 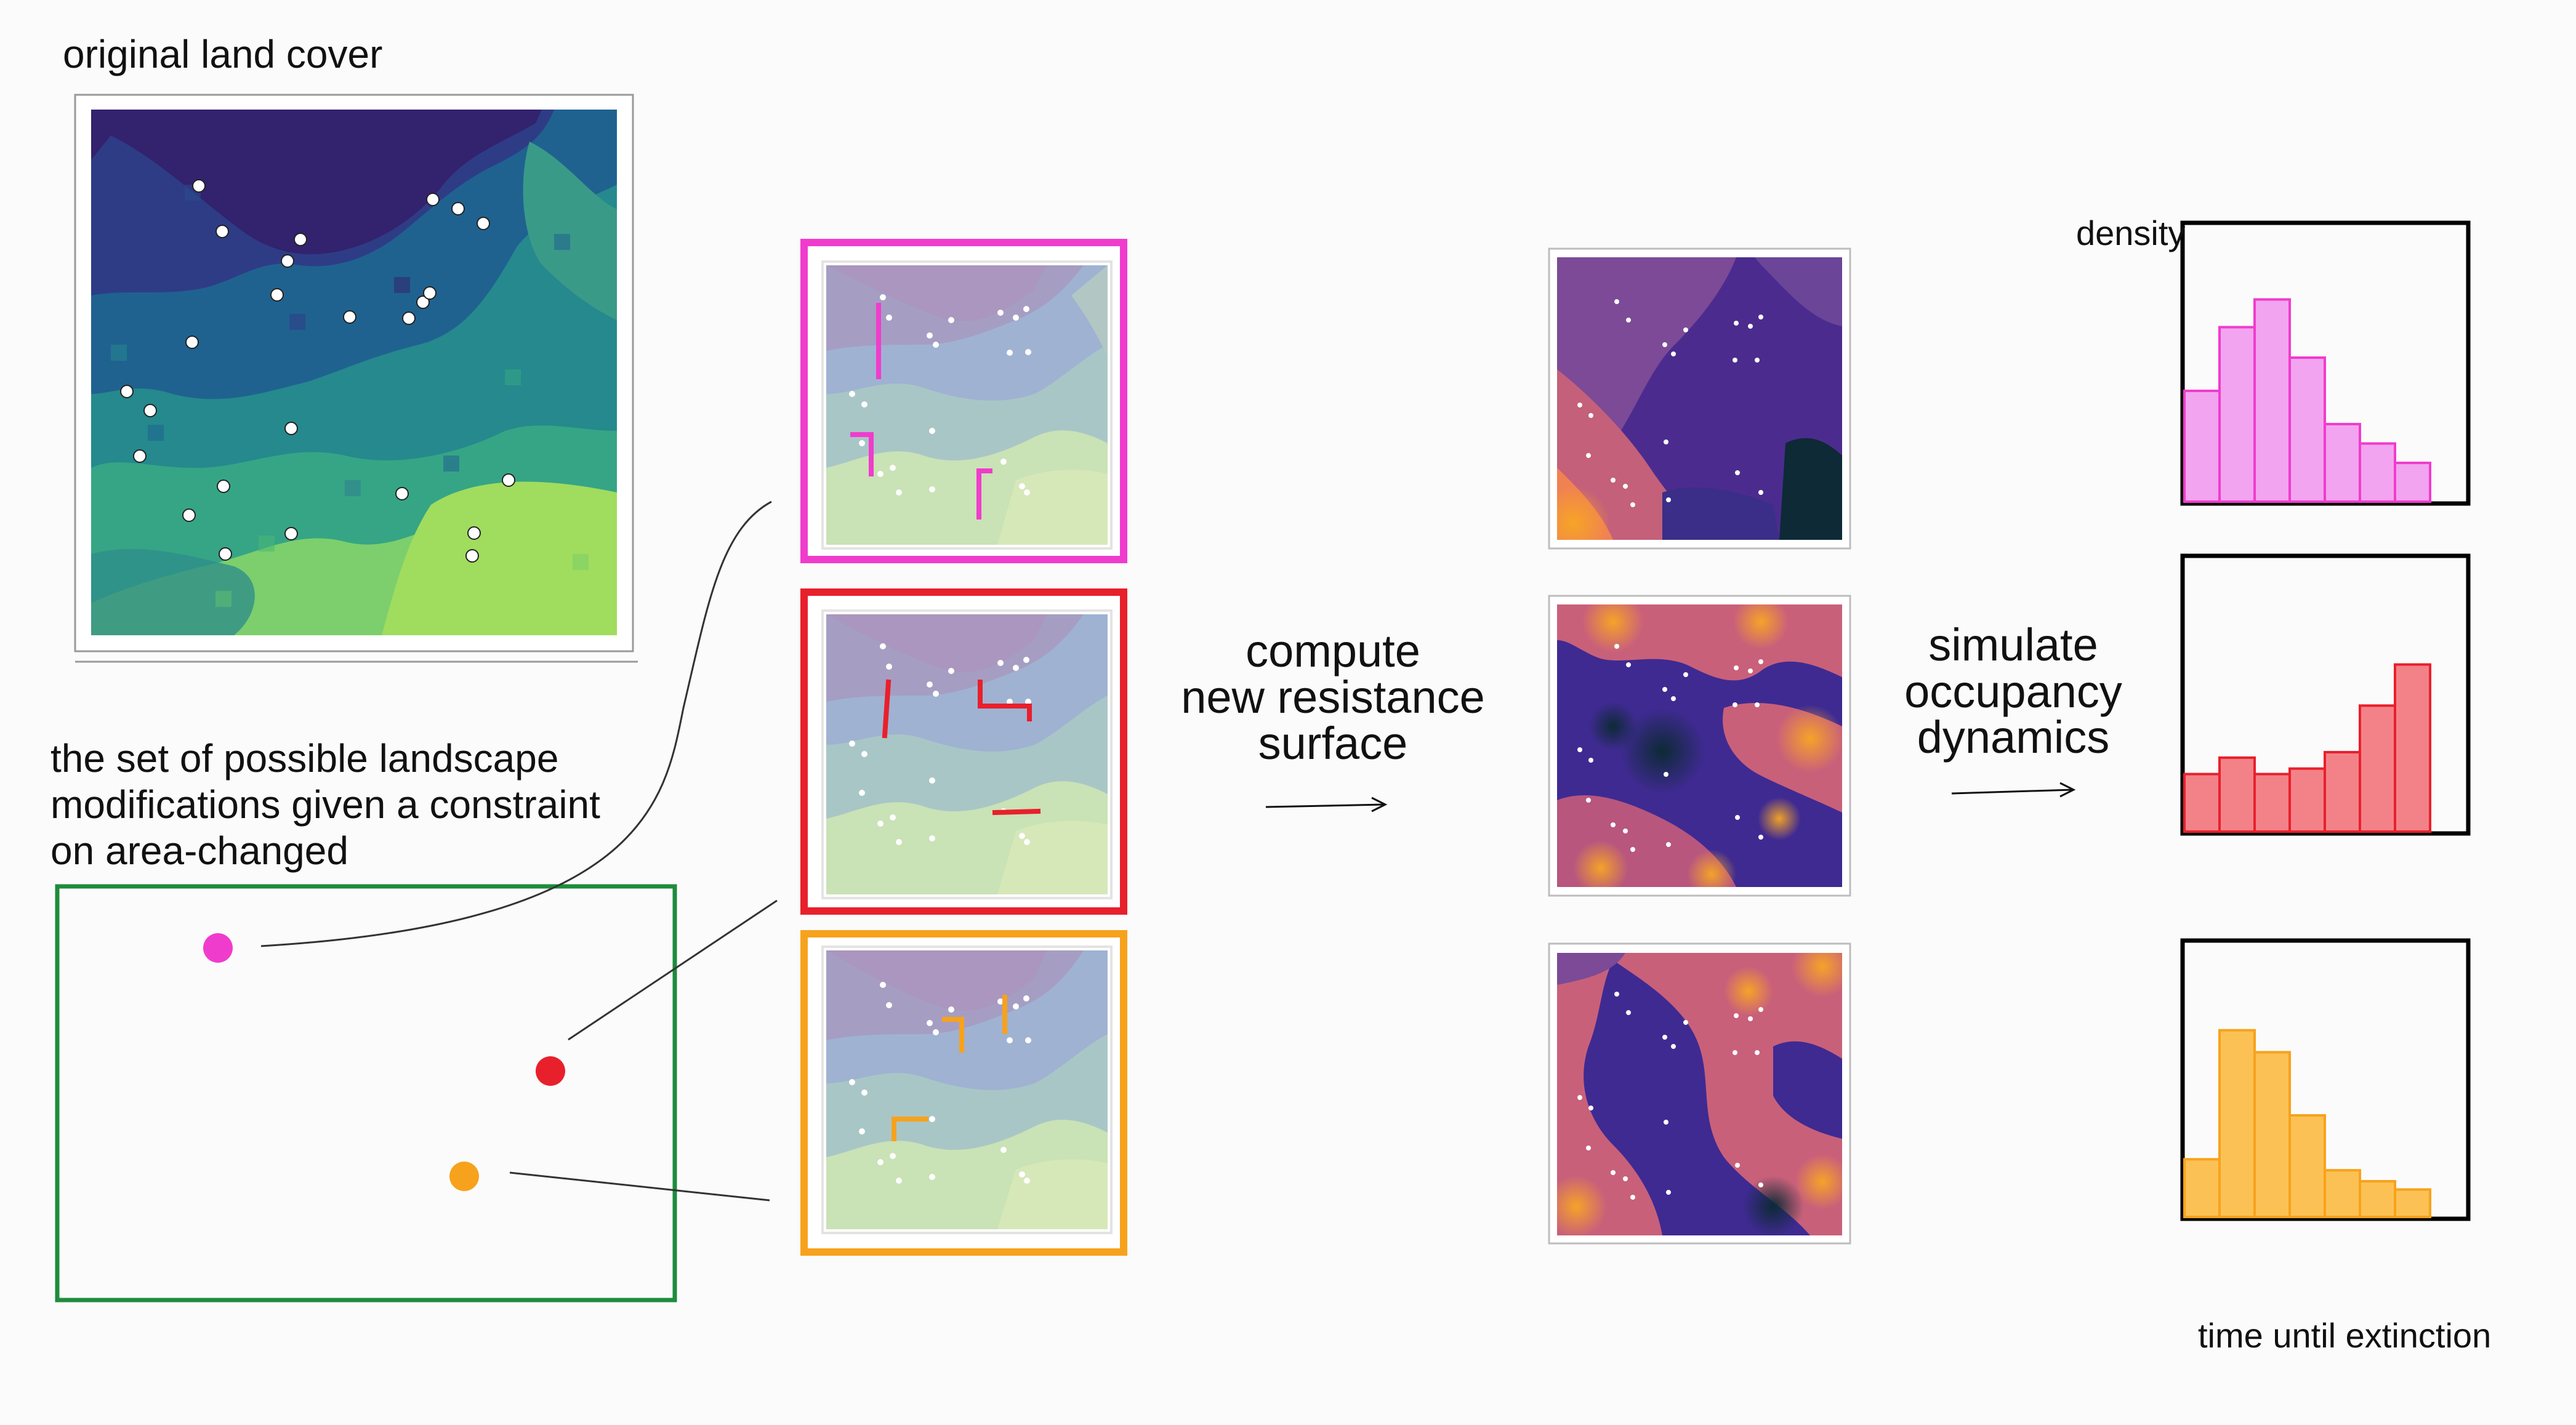 What do you see at coordinates (2325, 694) in the screenshot?
I see `histogram-frame-red` at bounding box center [2325, 694].